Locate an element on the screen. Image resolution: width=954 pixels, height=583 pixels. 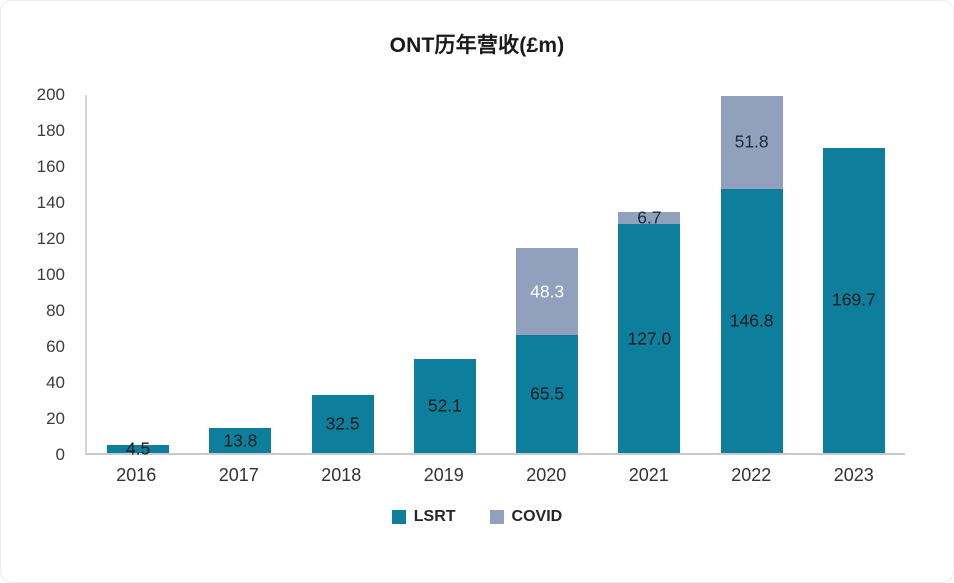
bar-column: 169.7 is located at coordinates (853, 274).